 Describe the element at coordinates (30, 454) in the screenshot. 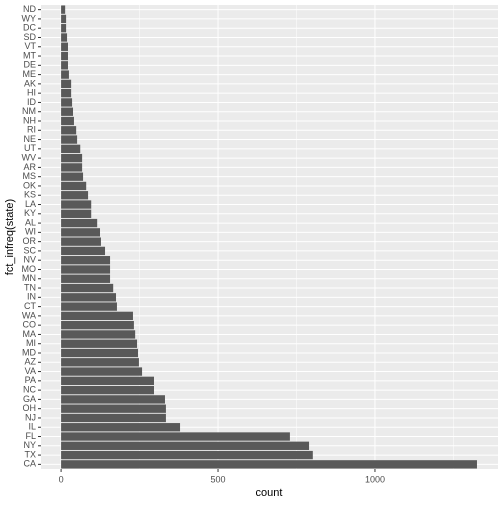

I see `y-tick-label: TX` at that location.